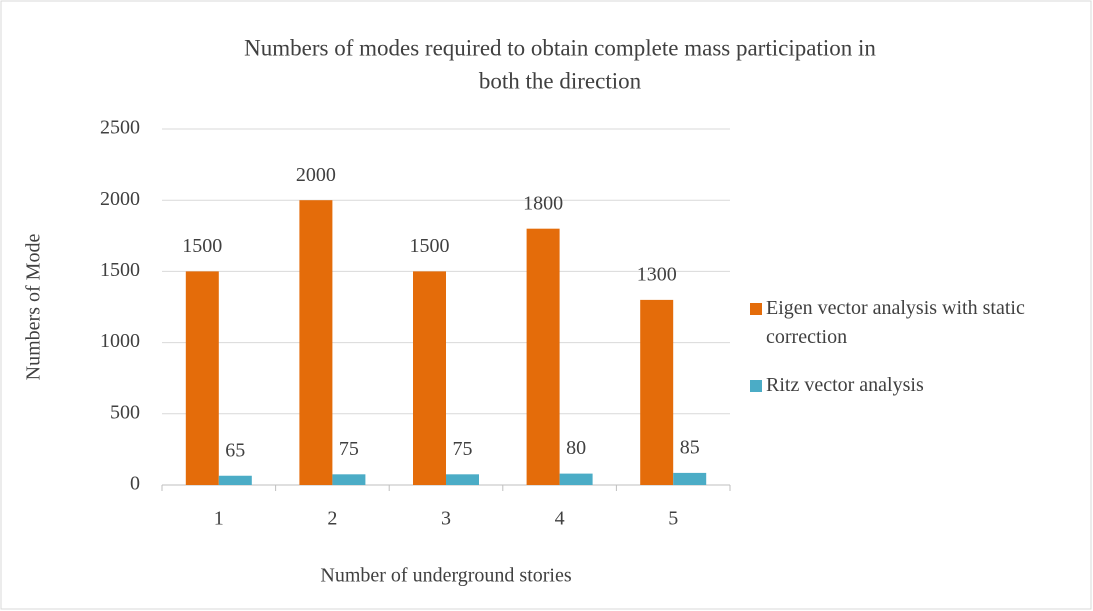  I want to click on x-tick-label: 4, so click(560, 519).